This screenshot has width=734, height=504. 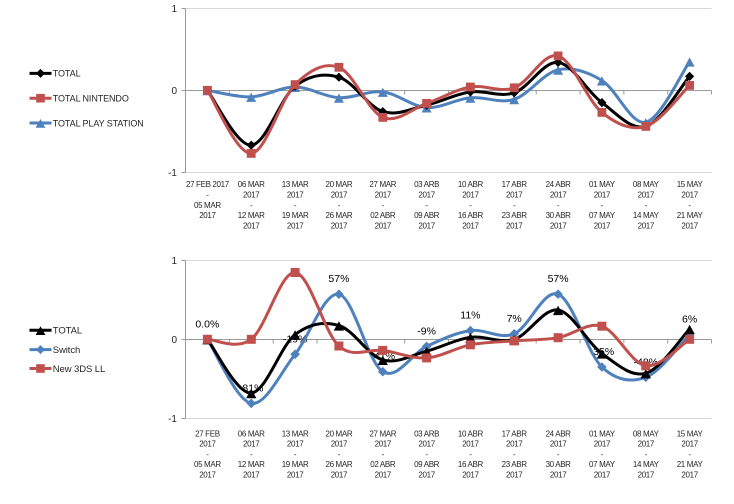 What do you see at coordinates (91, 99) in the screenshot?
I see `svg-text: TOTAL NINTENDO` at bounding box center [91, 99].